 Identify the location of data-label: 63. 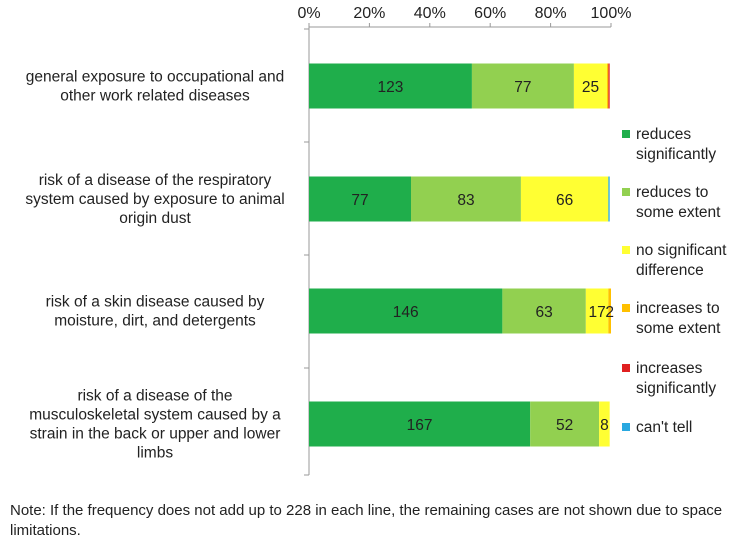
(543, 312).